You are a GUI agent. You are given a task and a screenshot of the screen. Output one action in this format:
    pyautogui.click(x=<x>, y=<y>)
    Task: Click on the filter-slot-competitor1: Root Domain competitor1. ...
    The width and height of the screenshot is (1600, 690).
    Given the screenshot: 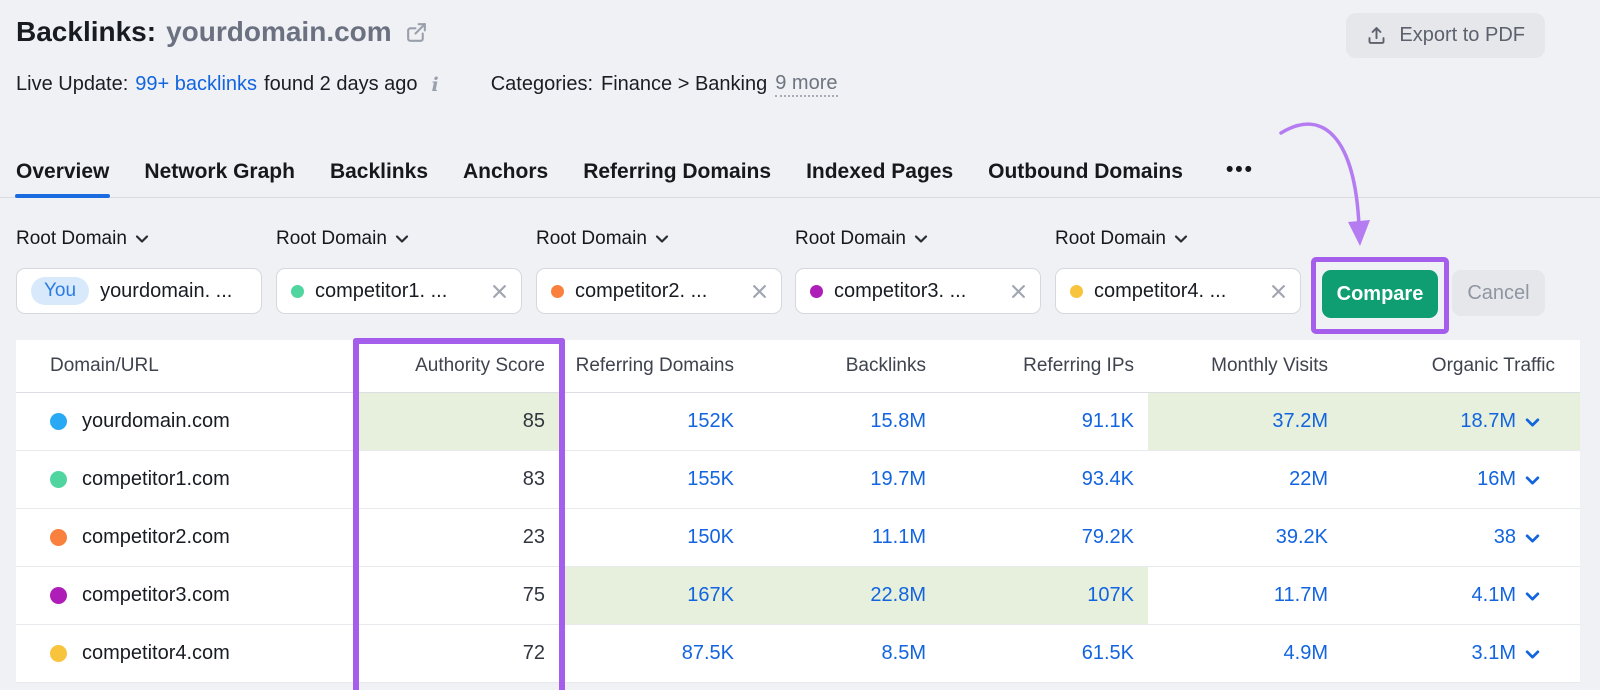 What is the action you would take?
    pyautogui.click(x=399, y=270)
    